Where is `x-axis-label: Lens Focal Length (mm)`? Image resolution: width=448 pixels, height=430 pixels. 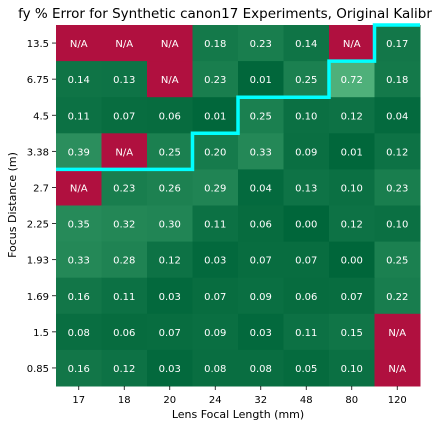
x-axis-label: Lens Focal Length (mm) is located at coordinates (238, 414).